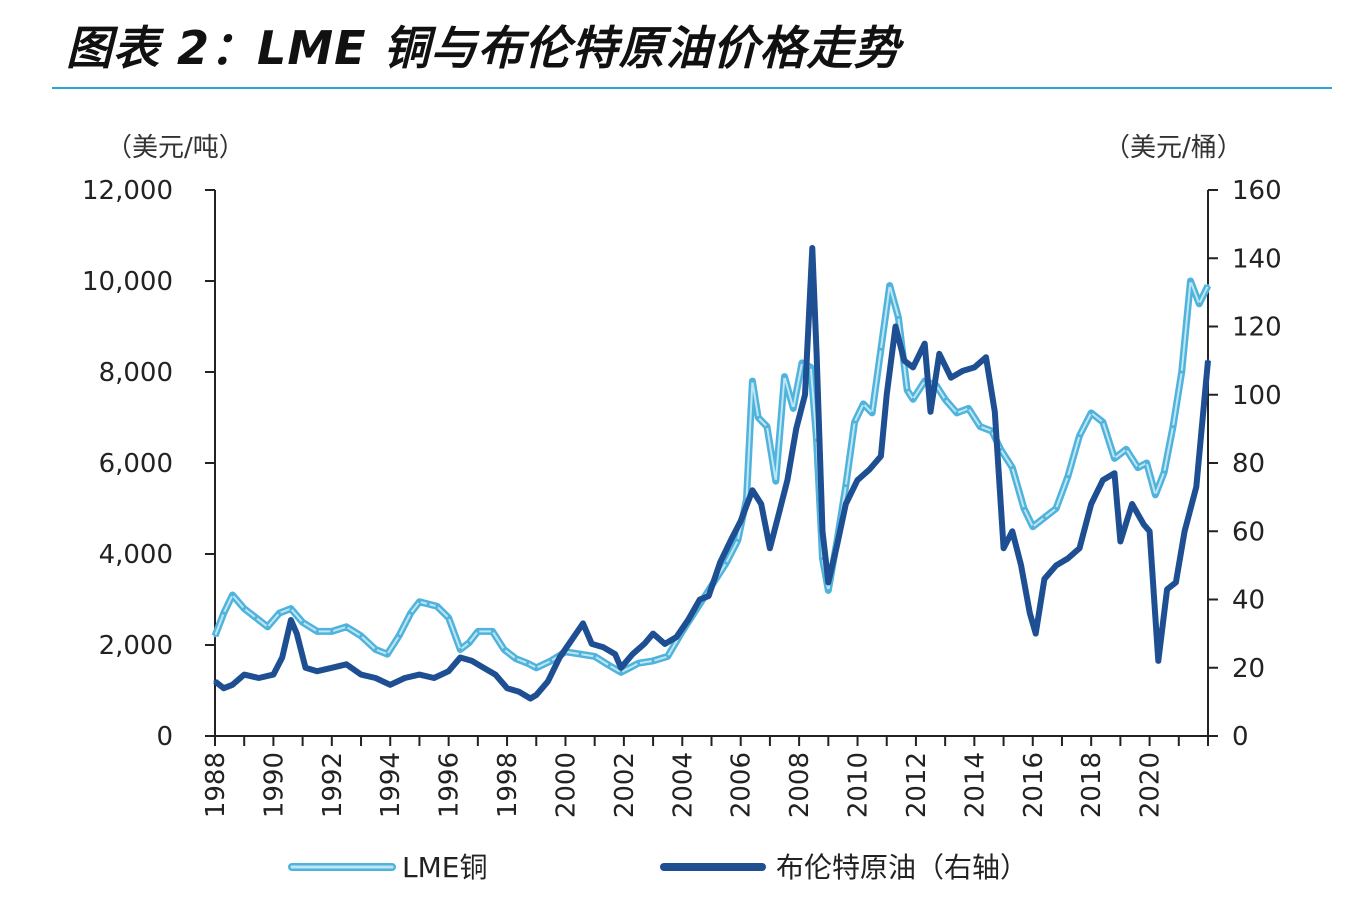 This screenshot has height=908, width=1350. What do you see at coordinates (1240, 737) in the screenshot?
I see `right-tick-label: 0` at bounding box center [1240, 737].